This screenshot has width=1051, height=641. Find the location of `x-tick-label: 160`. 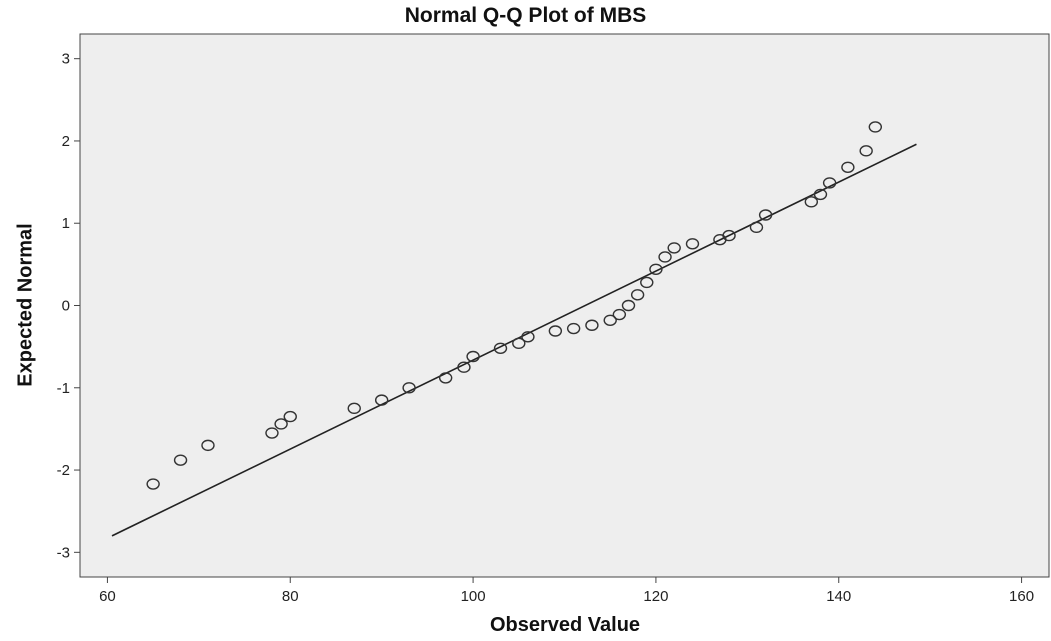

x-tick-label: 160 is located at coordinates (1021, 596).